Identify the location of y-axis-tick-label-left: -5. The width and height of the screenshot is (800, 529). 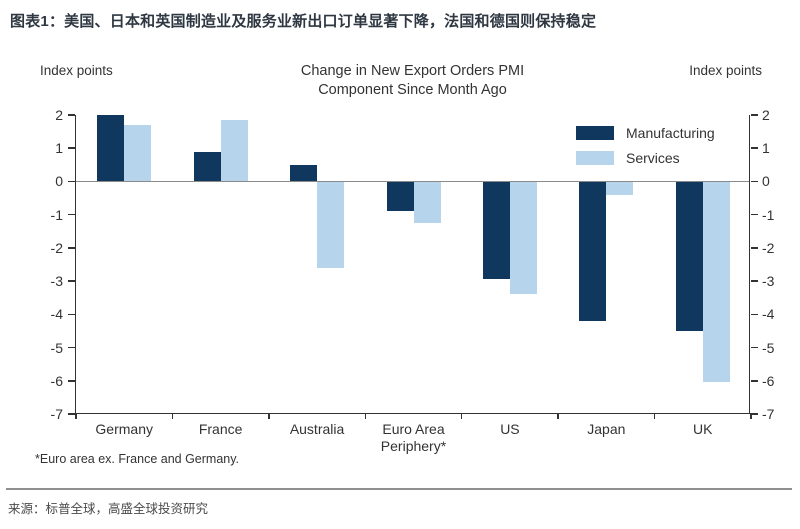
(56, 347).